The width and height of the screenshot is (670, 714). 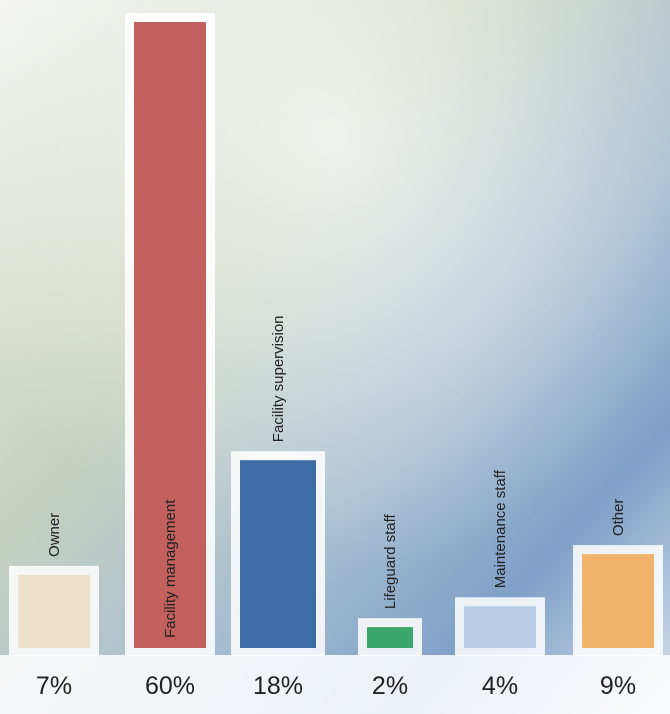 I want to click on category-label: Facility supervision, so click(x=278, y=378).